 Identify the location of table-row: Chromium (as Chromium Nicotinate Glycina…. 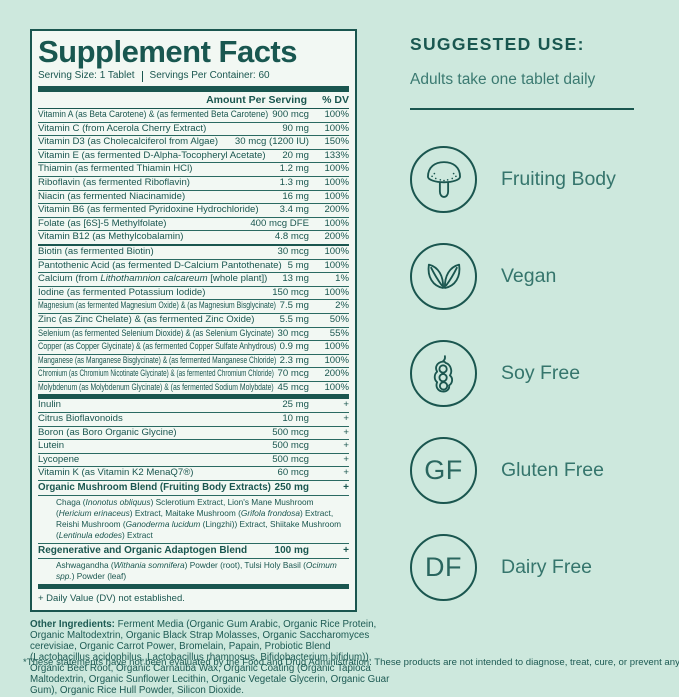
(193, 375).